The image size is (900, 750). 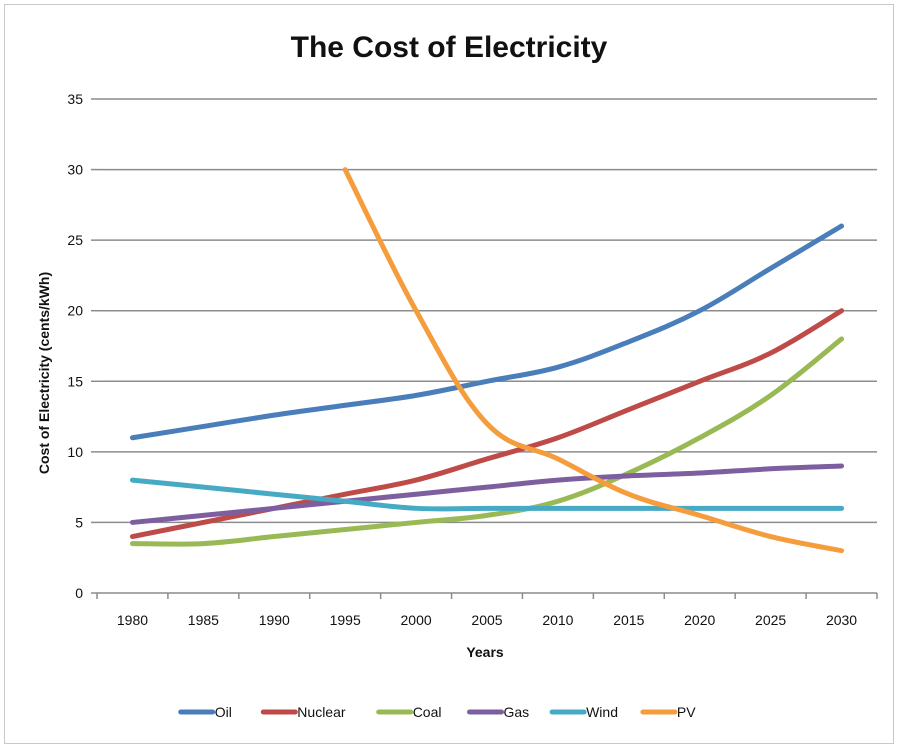 What do you see at coordinates (44, 373) in the screenshot?
I see `y-axis-title: Cost of Electricity (cents/kWh)` at bounding box center [44, 373].